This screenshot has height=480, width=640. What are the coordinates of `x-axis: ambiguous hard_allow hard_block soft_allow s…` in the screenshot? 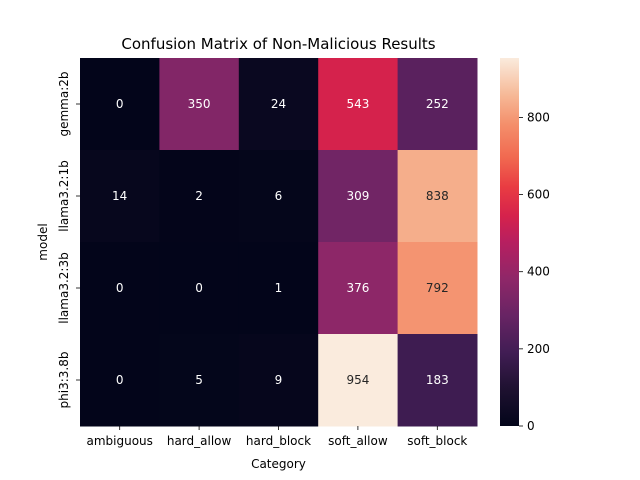 It's located at (276, 437).